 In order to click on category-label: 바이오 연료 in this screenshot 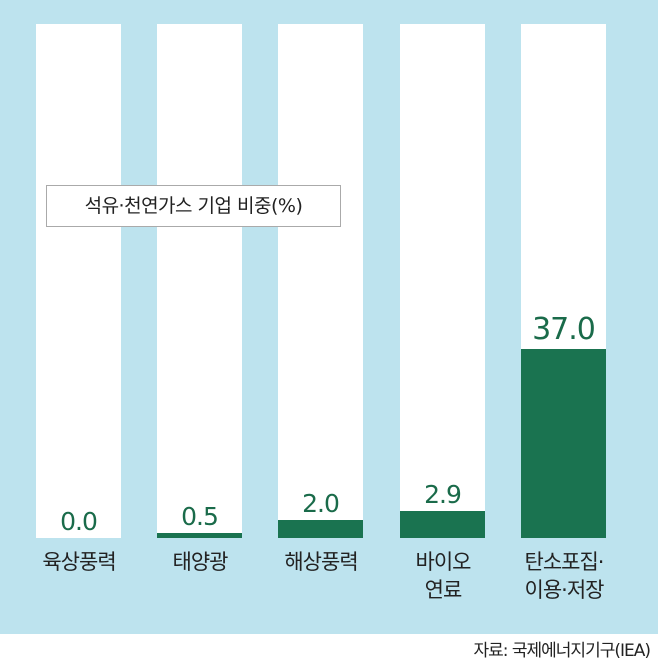, I will do `click(443, 576)`.